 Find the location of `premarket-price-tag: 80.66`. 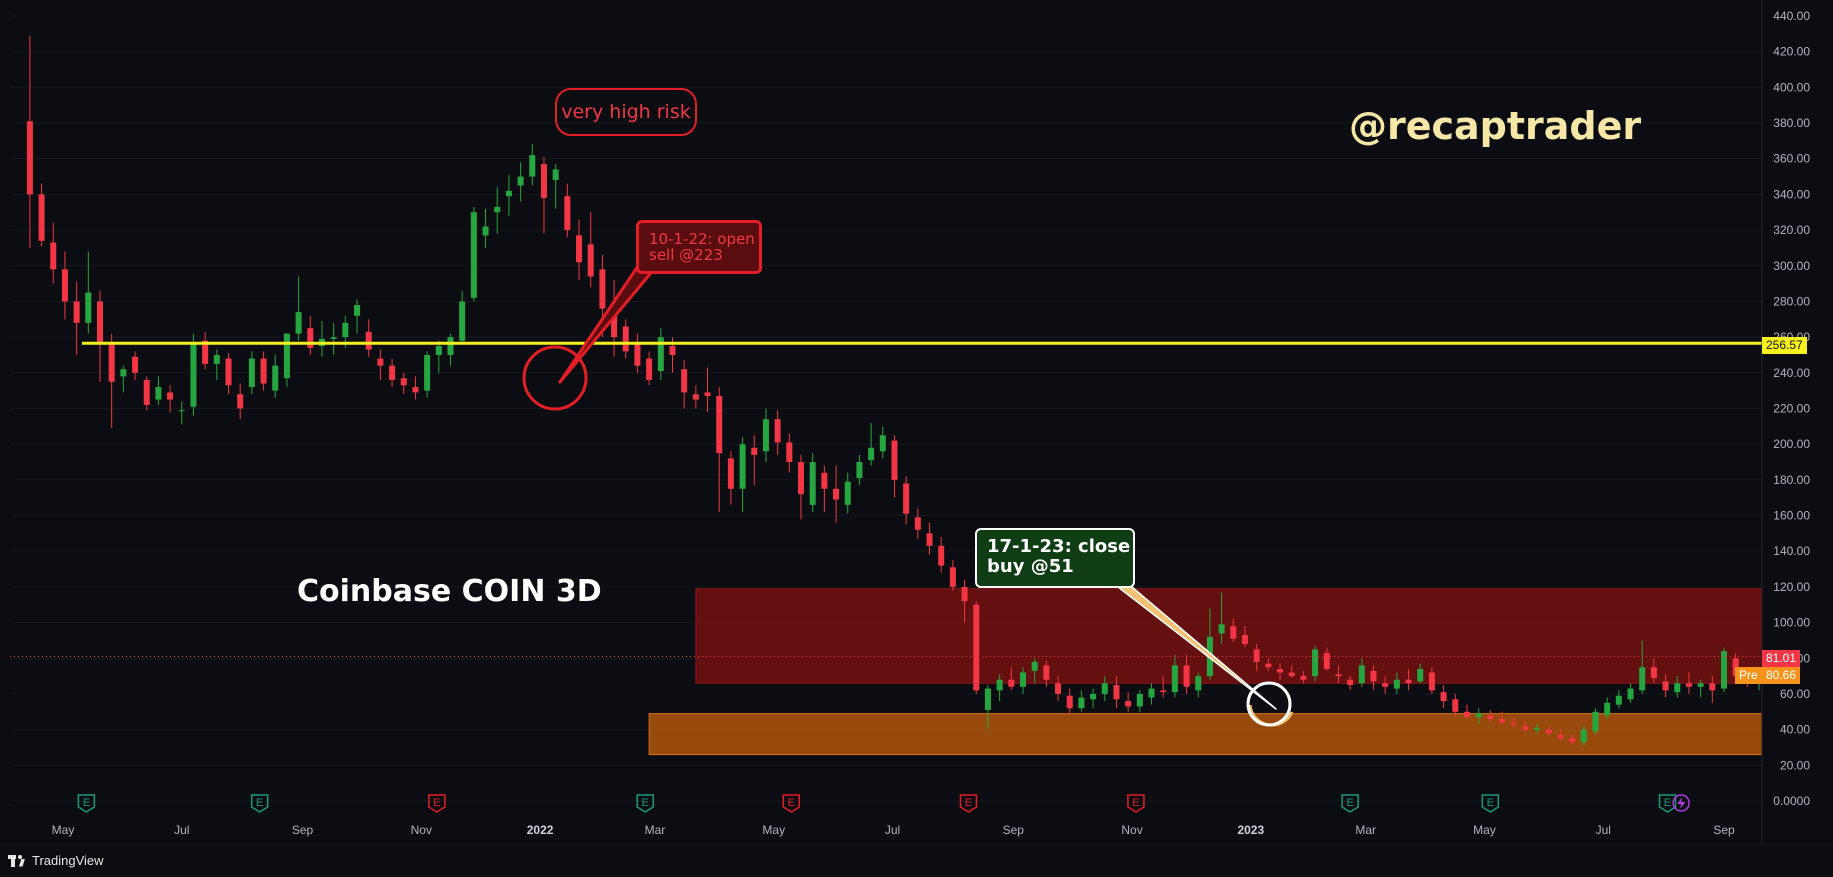

premarket-price-tag: 80.66 is located at coordinates (1781, 675).